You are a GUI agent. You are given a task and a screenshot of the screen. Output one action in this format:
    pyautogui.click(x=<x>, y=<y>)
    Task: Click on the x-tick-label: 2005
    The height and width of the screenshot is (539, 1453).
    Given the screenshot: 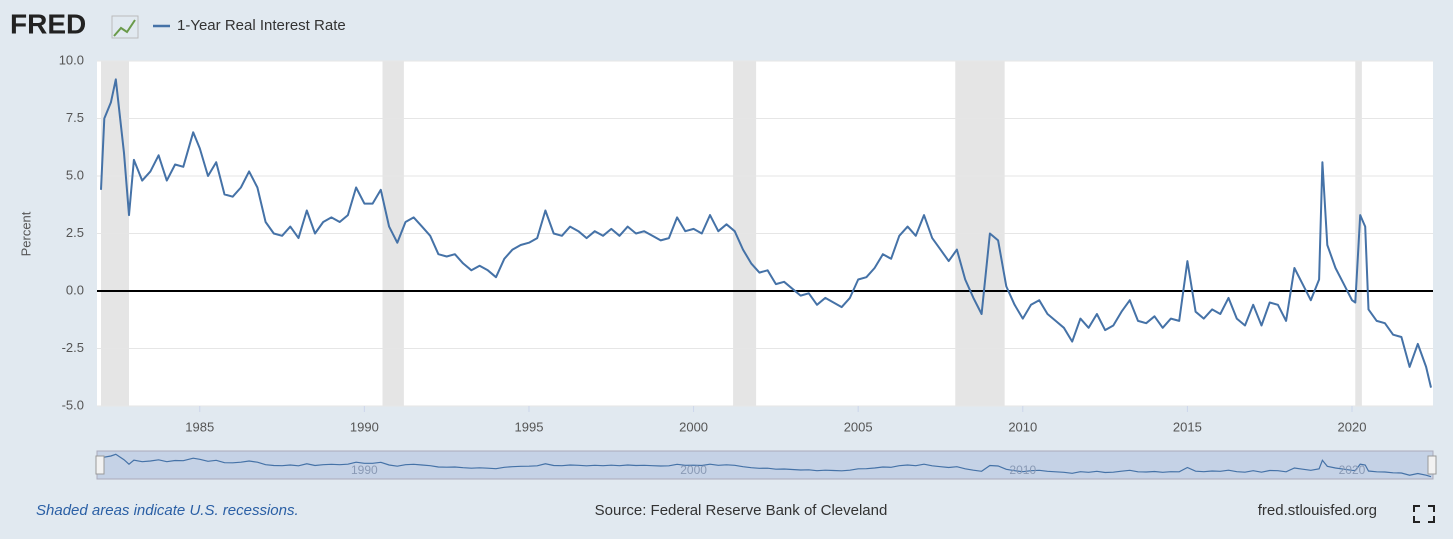 What is the action you would take?
    pyautogui.click(x=858, y=426)
    